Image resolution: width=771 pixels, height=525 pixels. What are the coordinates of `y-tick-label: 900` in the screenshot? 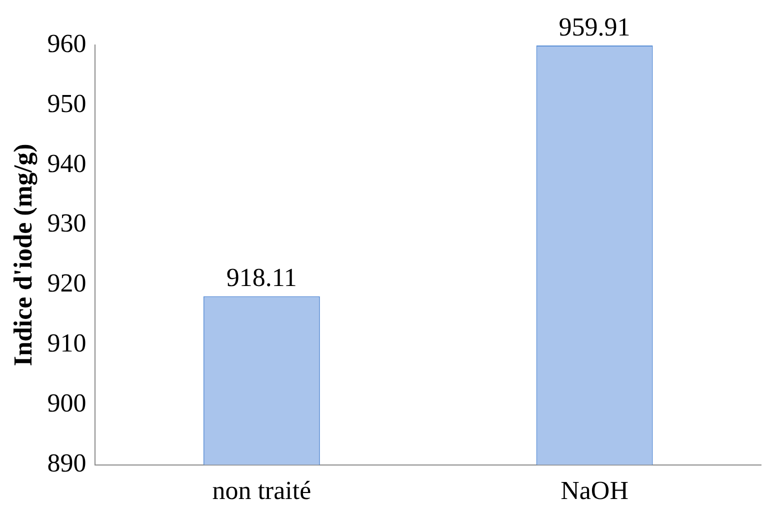 It's located at (66, 403).